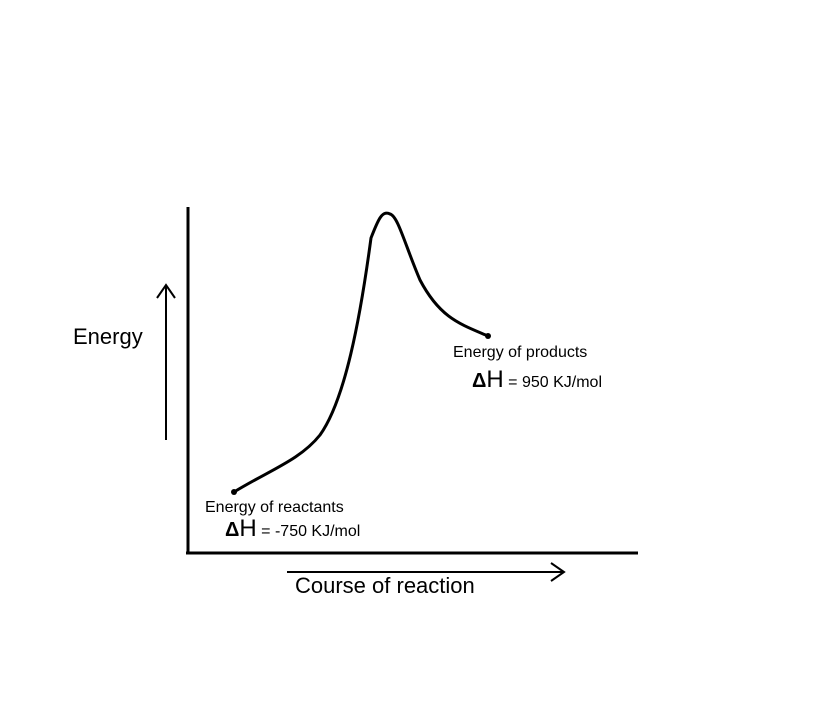  Describe the element at coordinates (166, 361) in the screenshot. I see `energy-arrow-up` at that location.